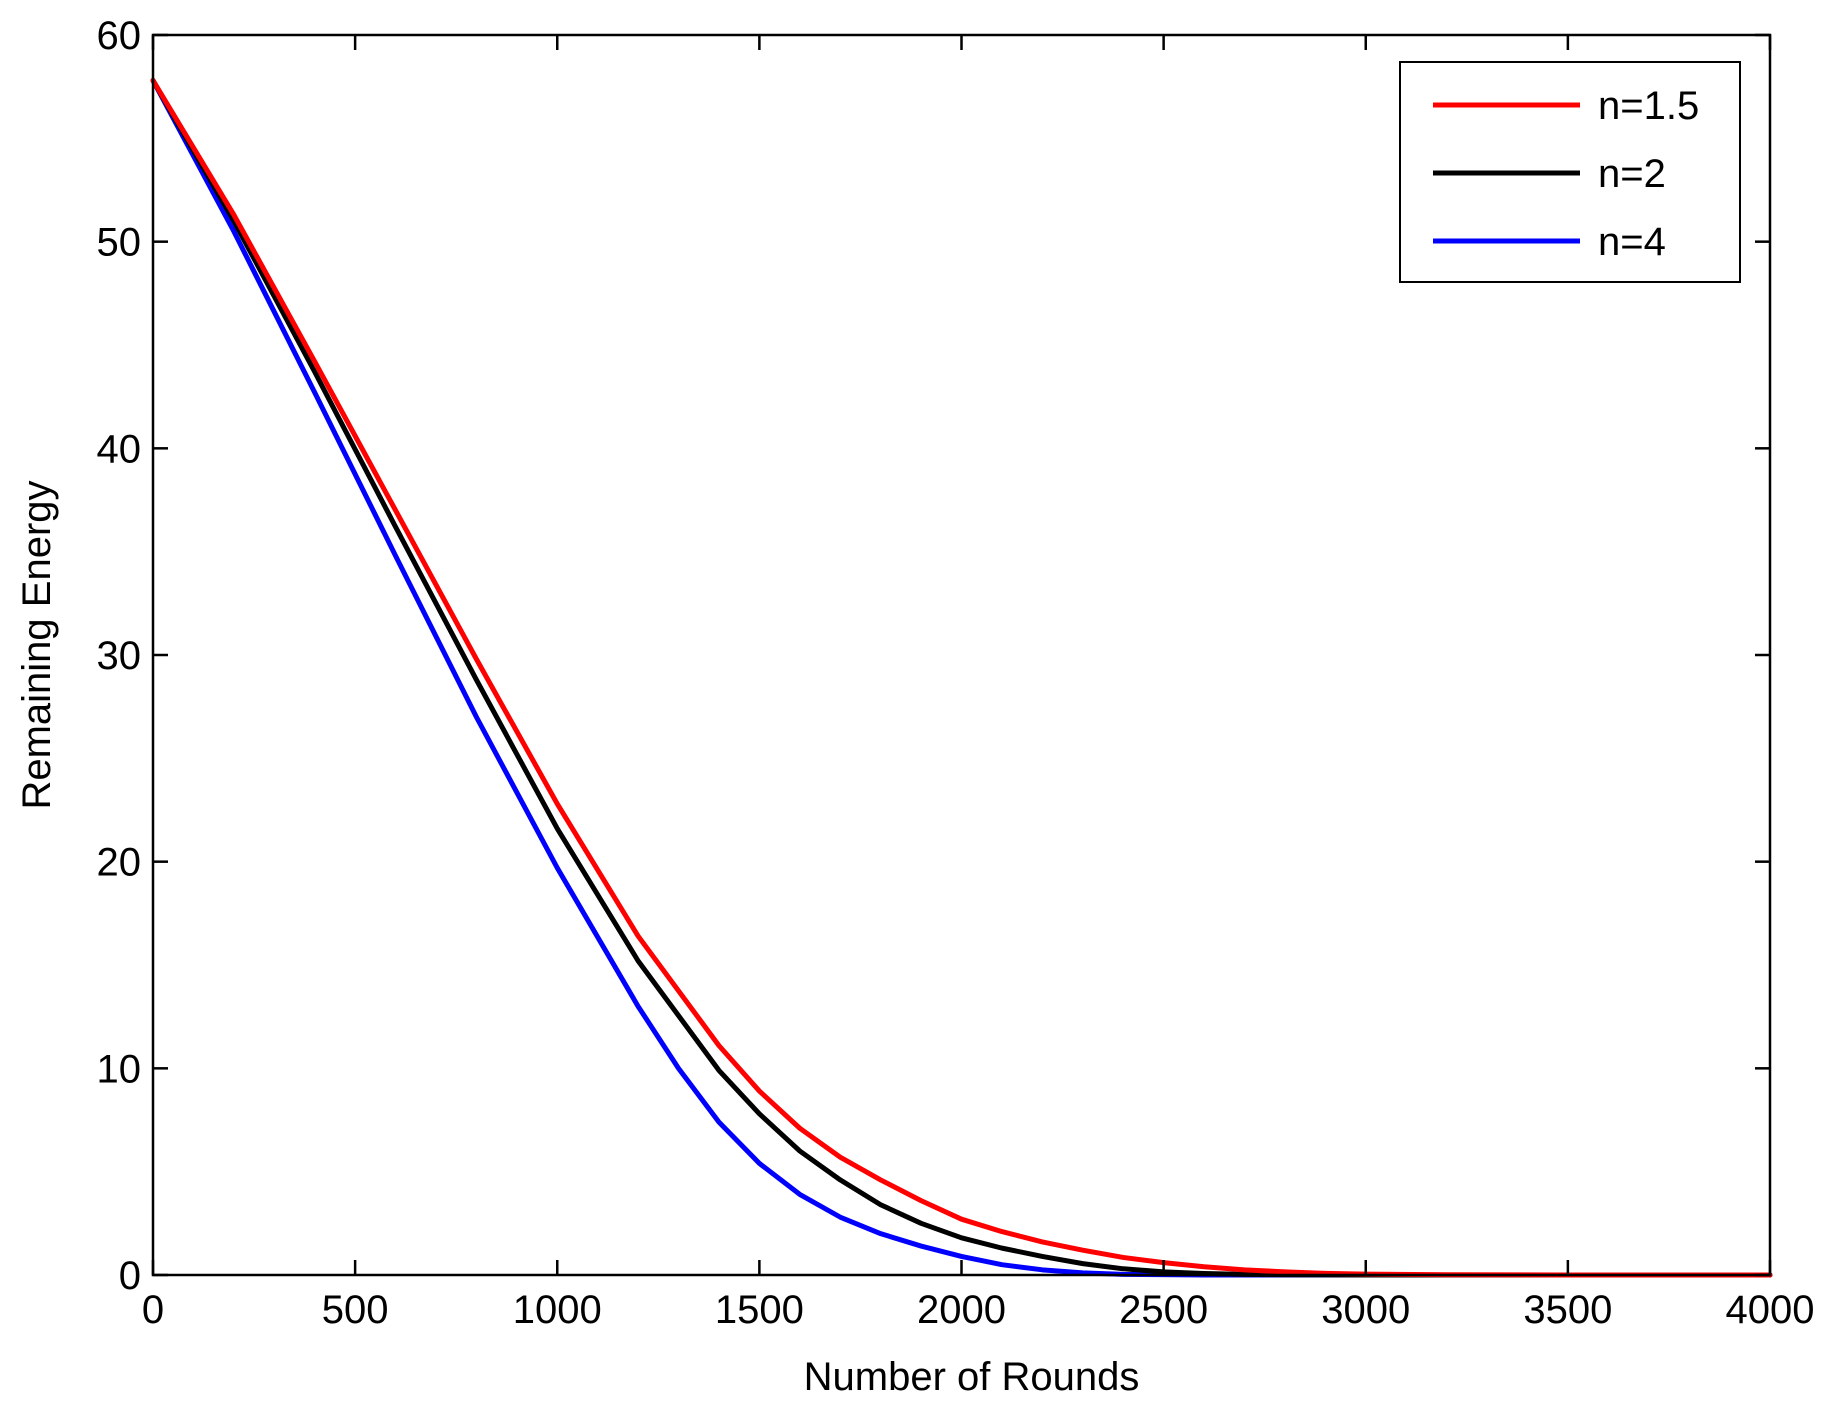 The height and width of the screenshot is (1406, 1837). What do you see at coordinates (972, 1377) in the screenshot?
I see `x-axis-title: Number of Rounds` at bounding box center [972, 1377].